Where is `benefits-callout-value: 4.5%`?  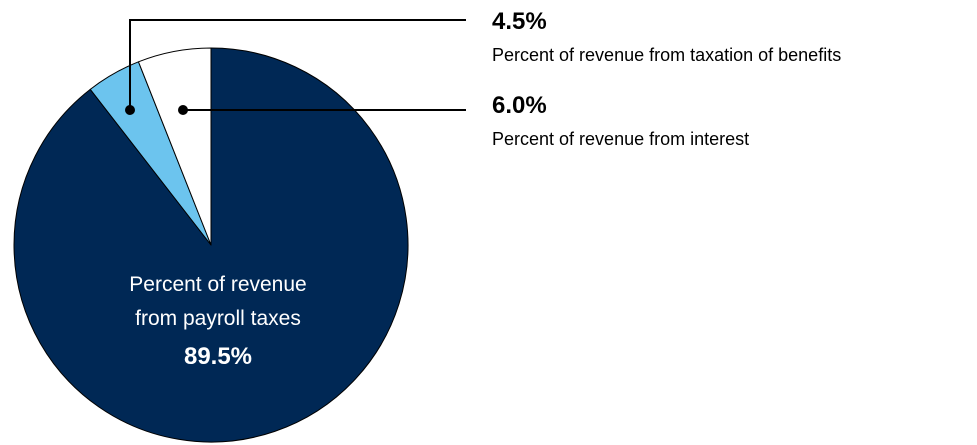 benefits-callout-value: 4.5% is located at coordinates (519, 21).